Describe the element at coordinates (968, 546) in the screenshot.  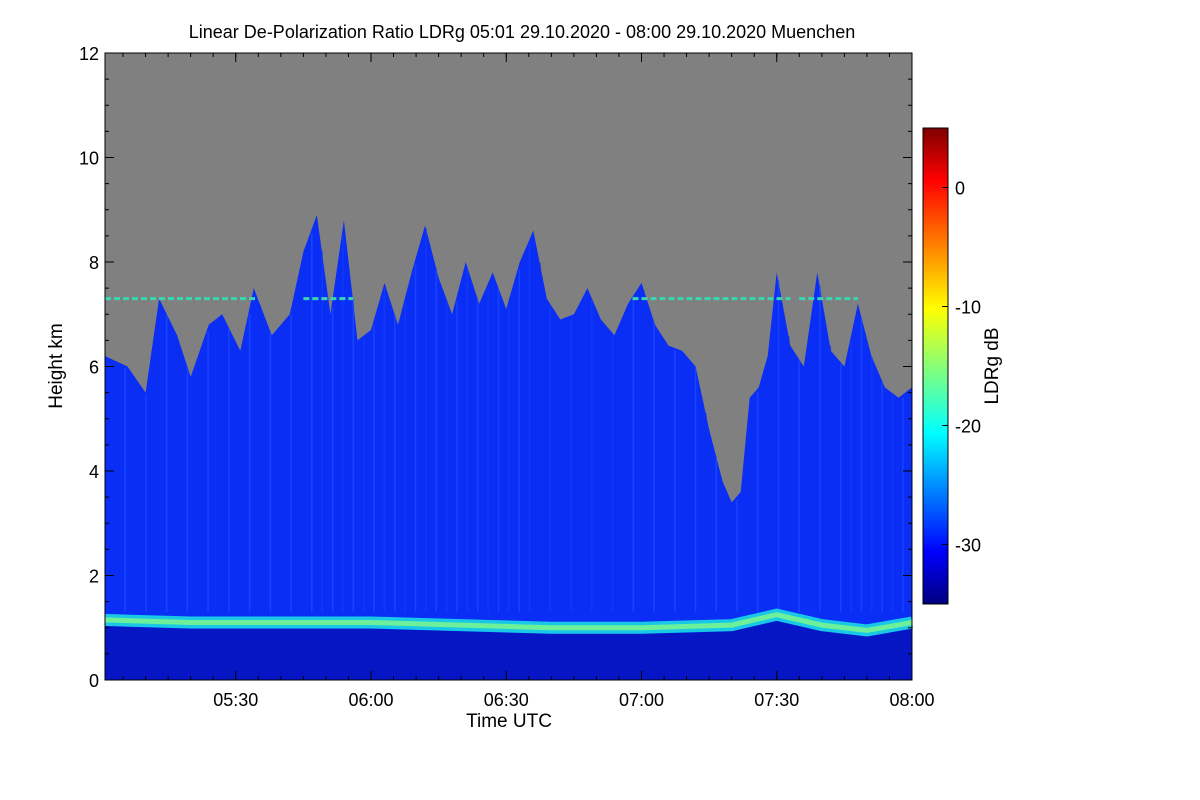
I see `colorbar-tick-label: -30` at that location.